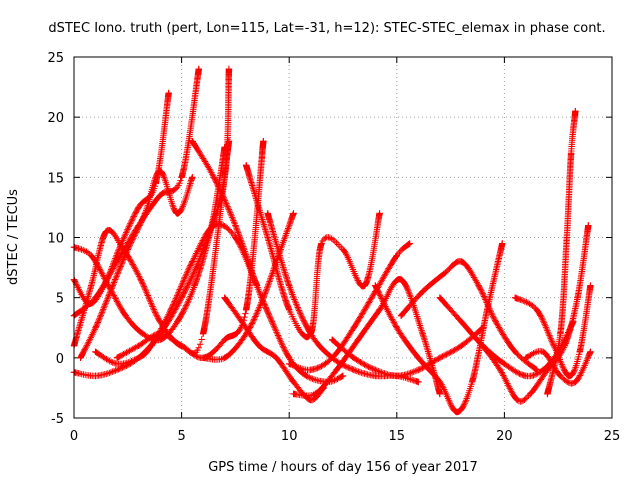  What do you see at coordinates (60, 299) in the screenshot?
I see `y-tick-label: 5` at bounding box center [60, 299].